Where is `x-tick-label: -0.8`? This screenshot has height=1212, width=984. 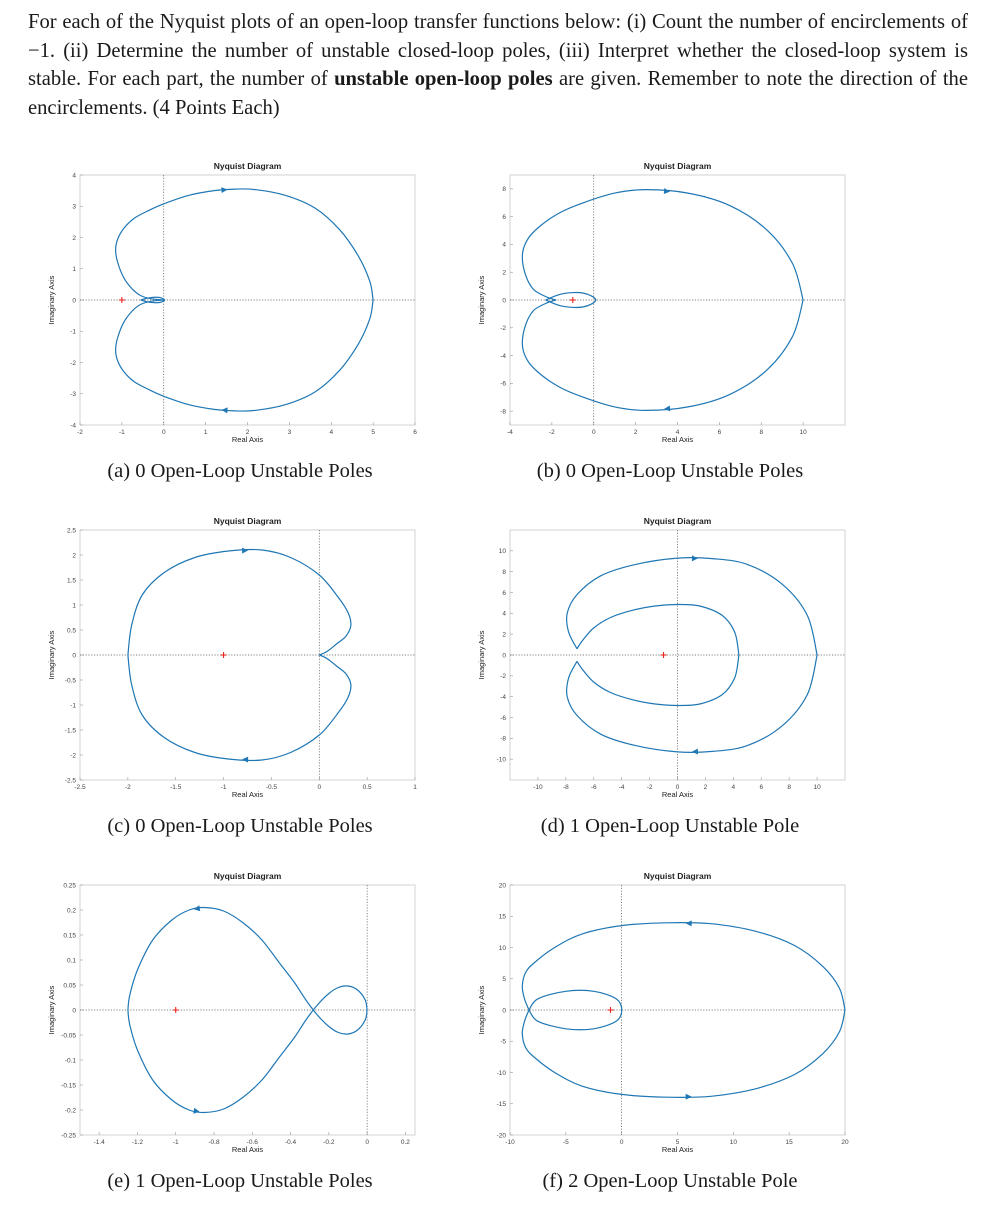
x-tick-label: -0.8 is located at coordinates (214, 1142).